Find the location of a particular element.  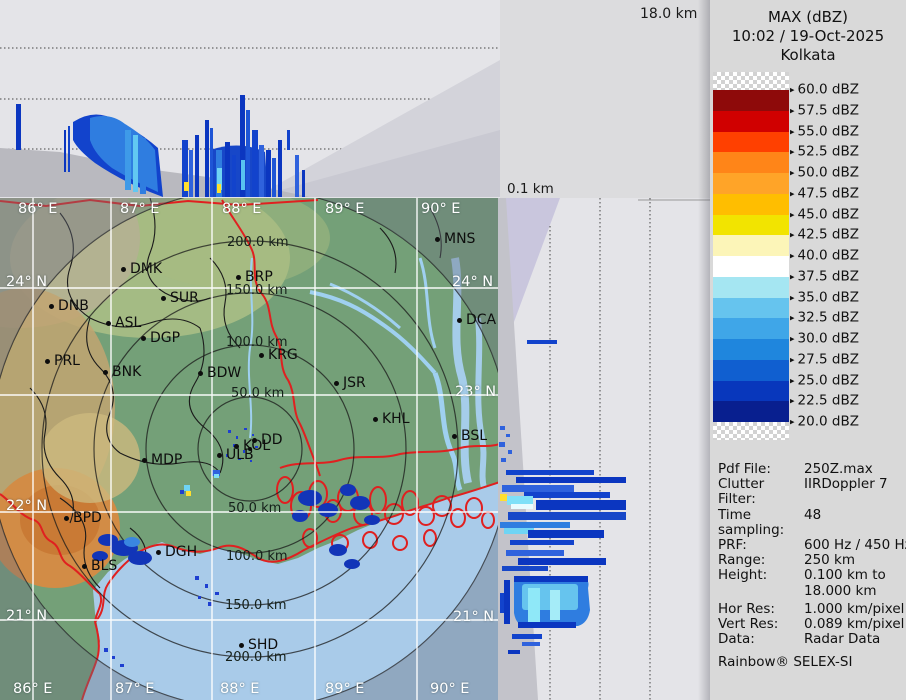

city-marker-dca: DCA is located at coordinates (476, 320).